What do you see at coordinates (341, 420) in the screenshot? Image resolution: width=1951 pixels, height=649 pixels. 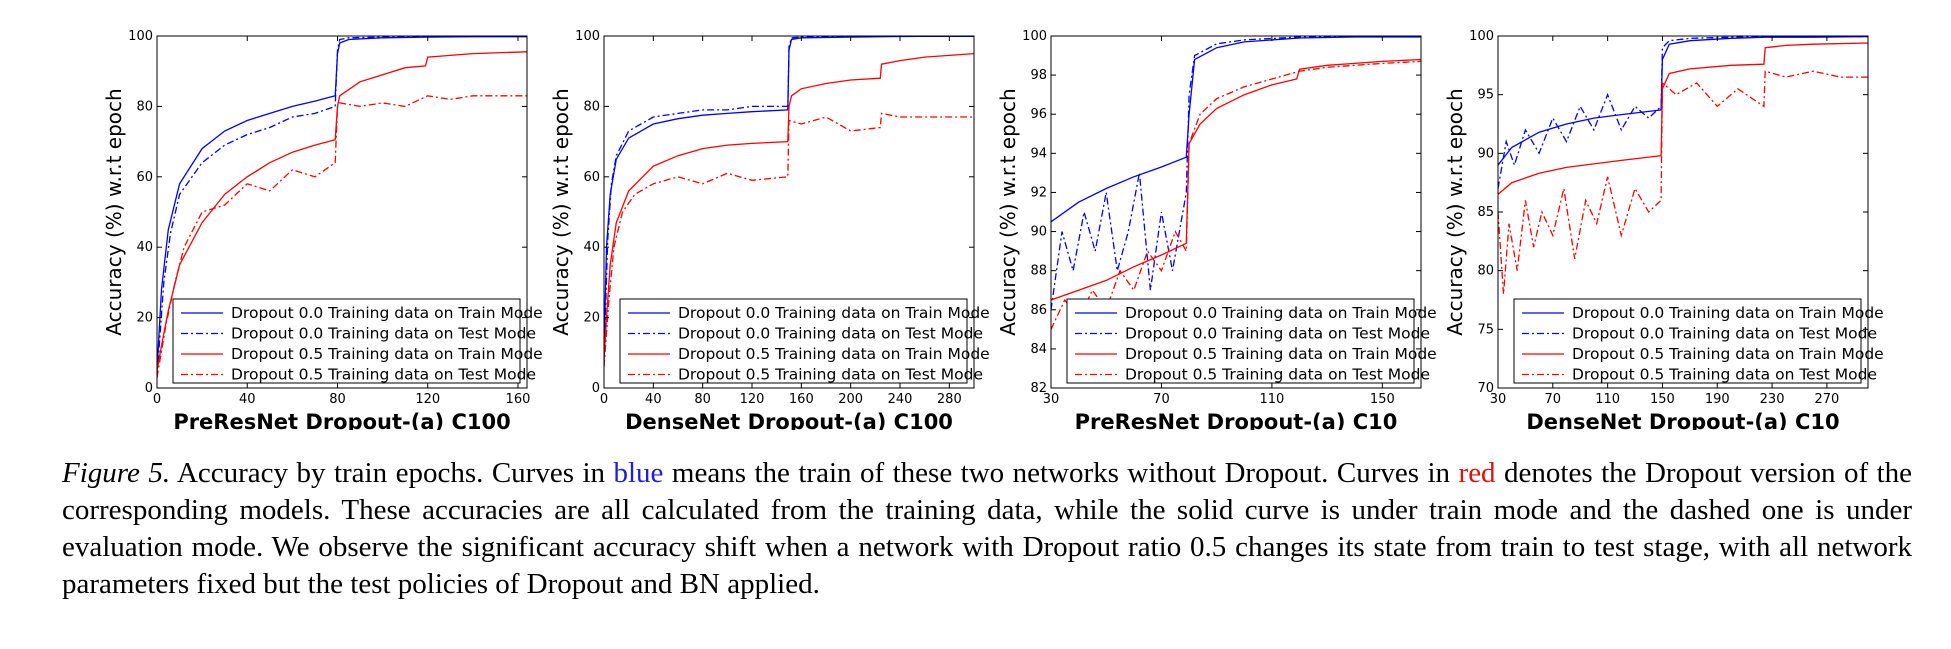 I see `x-axis-label: PreResNet Dropout-(a) C100` at bounding box center [341, 420].